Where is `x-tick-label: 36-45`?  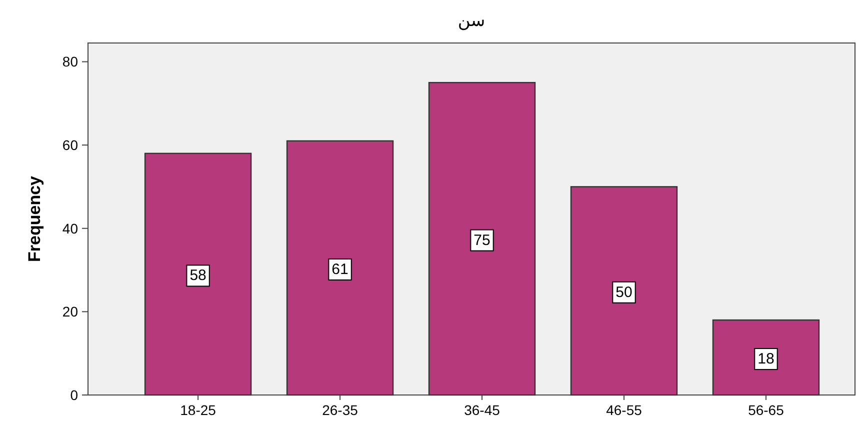 x-tick-label: 36-45 is located at coordinates (482, 410).